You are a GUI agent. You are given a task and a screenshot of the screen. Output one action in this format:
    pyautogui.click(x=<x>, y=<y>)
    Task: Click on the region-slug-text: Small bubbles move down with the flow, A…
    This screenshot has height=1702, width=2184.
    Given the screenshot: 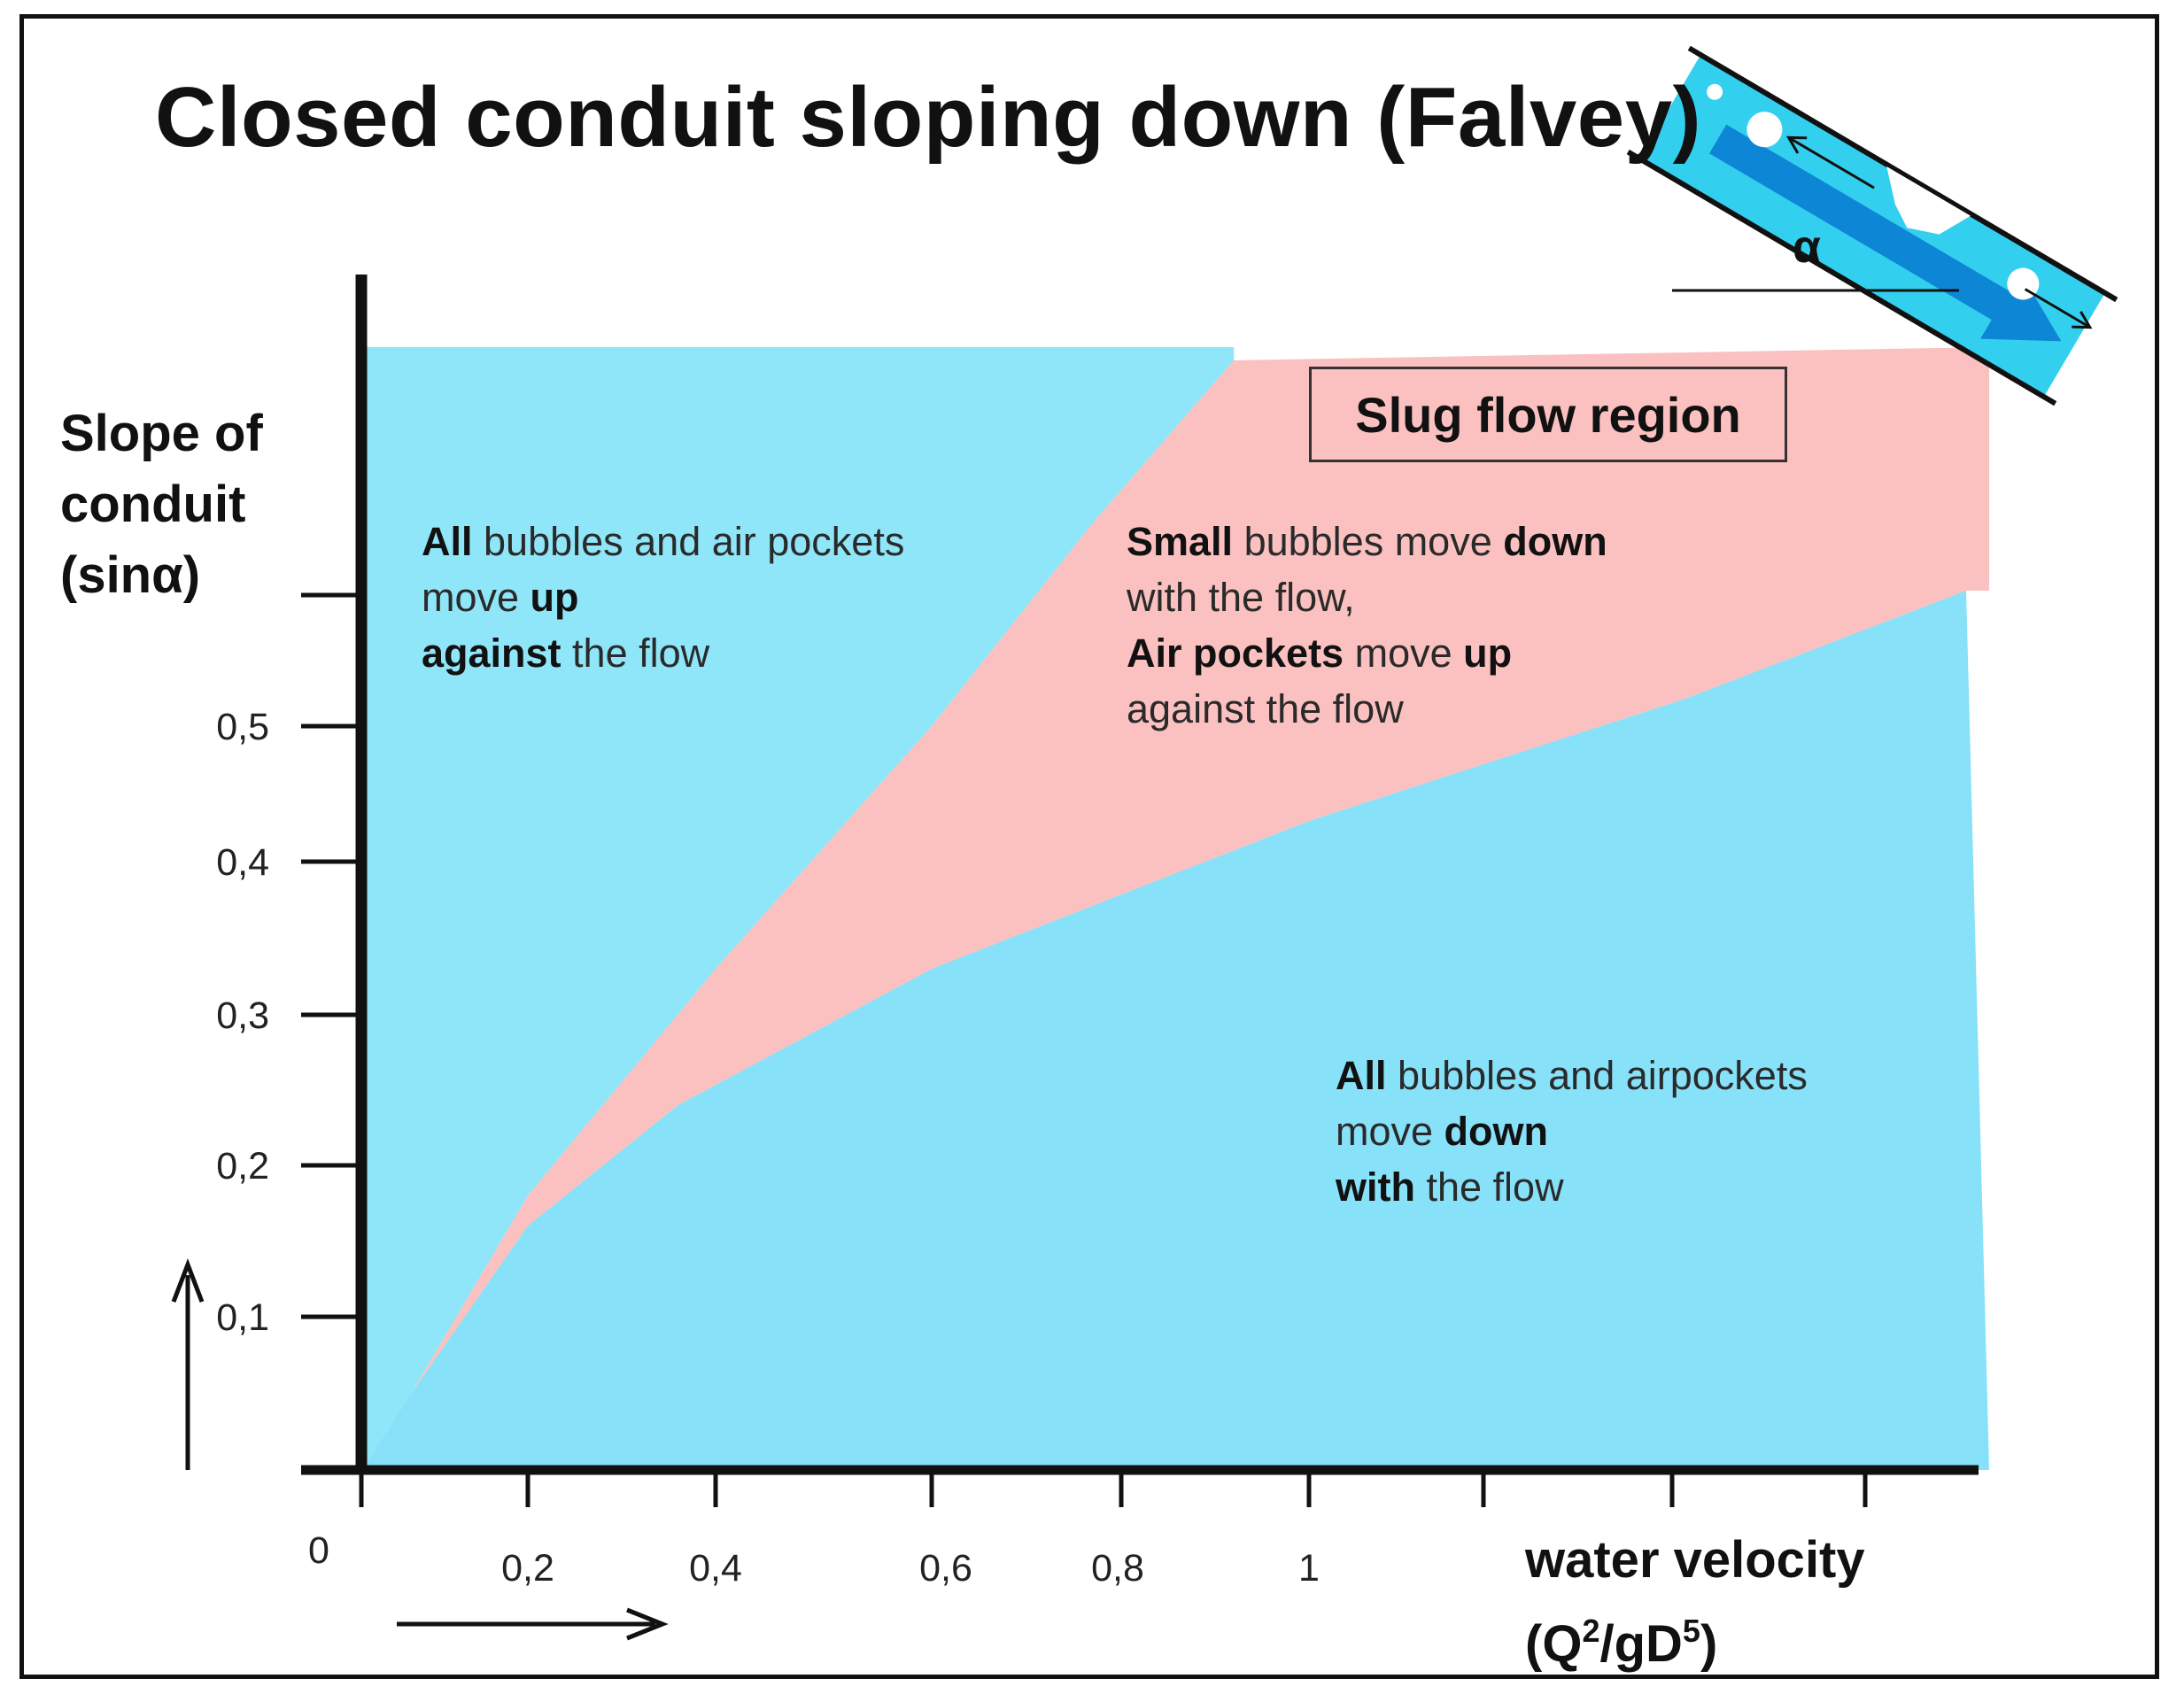 What is the action you would take?
    pyautogui.click(x=1367, y=625)
    